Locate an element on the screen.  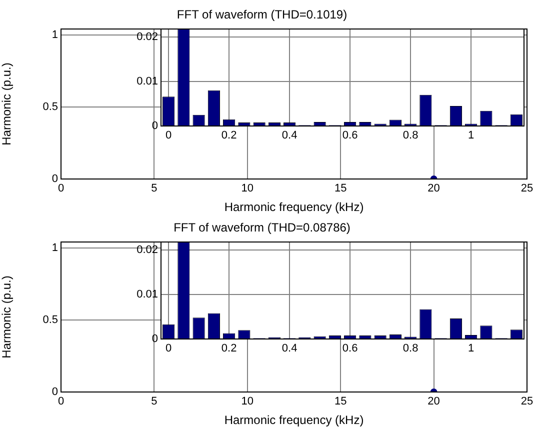
chart-title: FFT of waveform (THD=0.08786) is located at coordinates (262, 227).